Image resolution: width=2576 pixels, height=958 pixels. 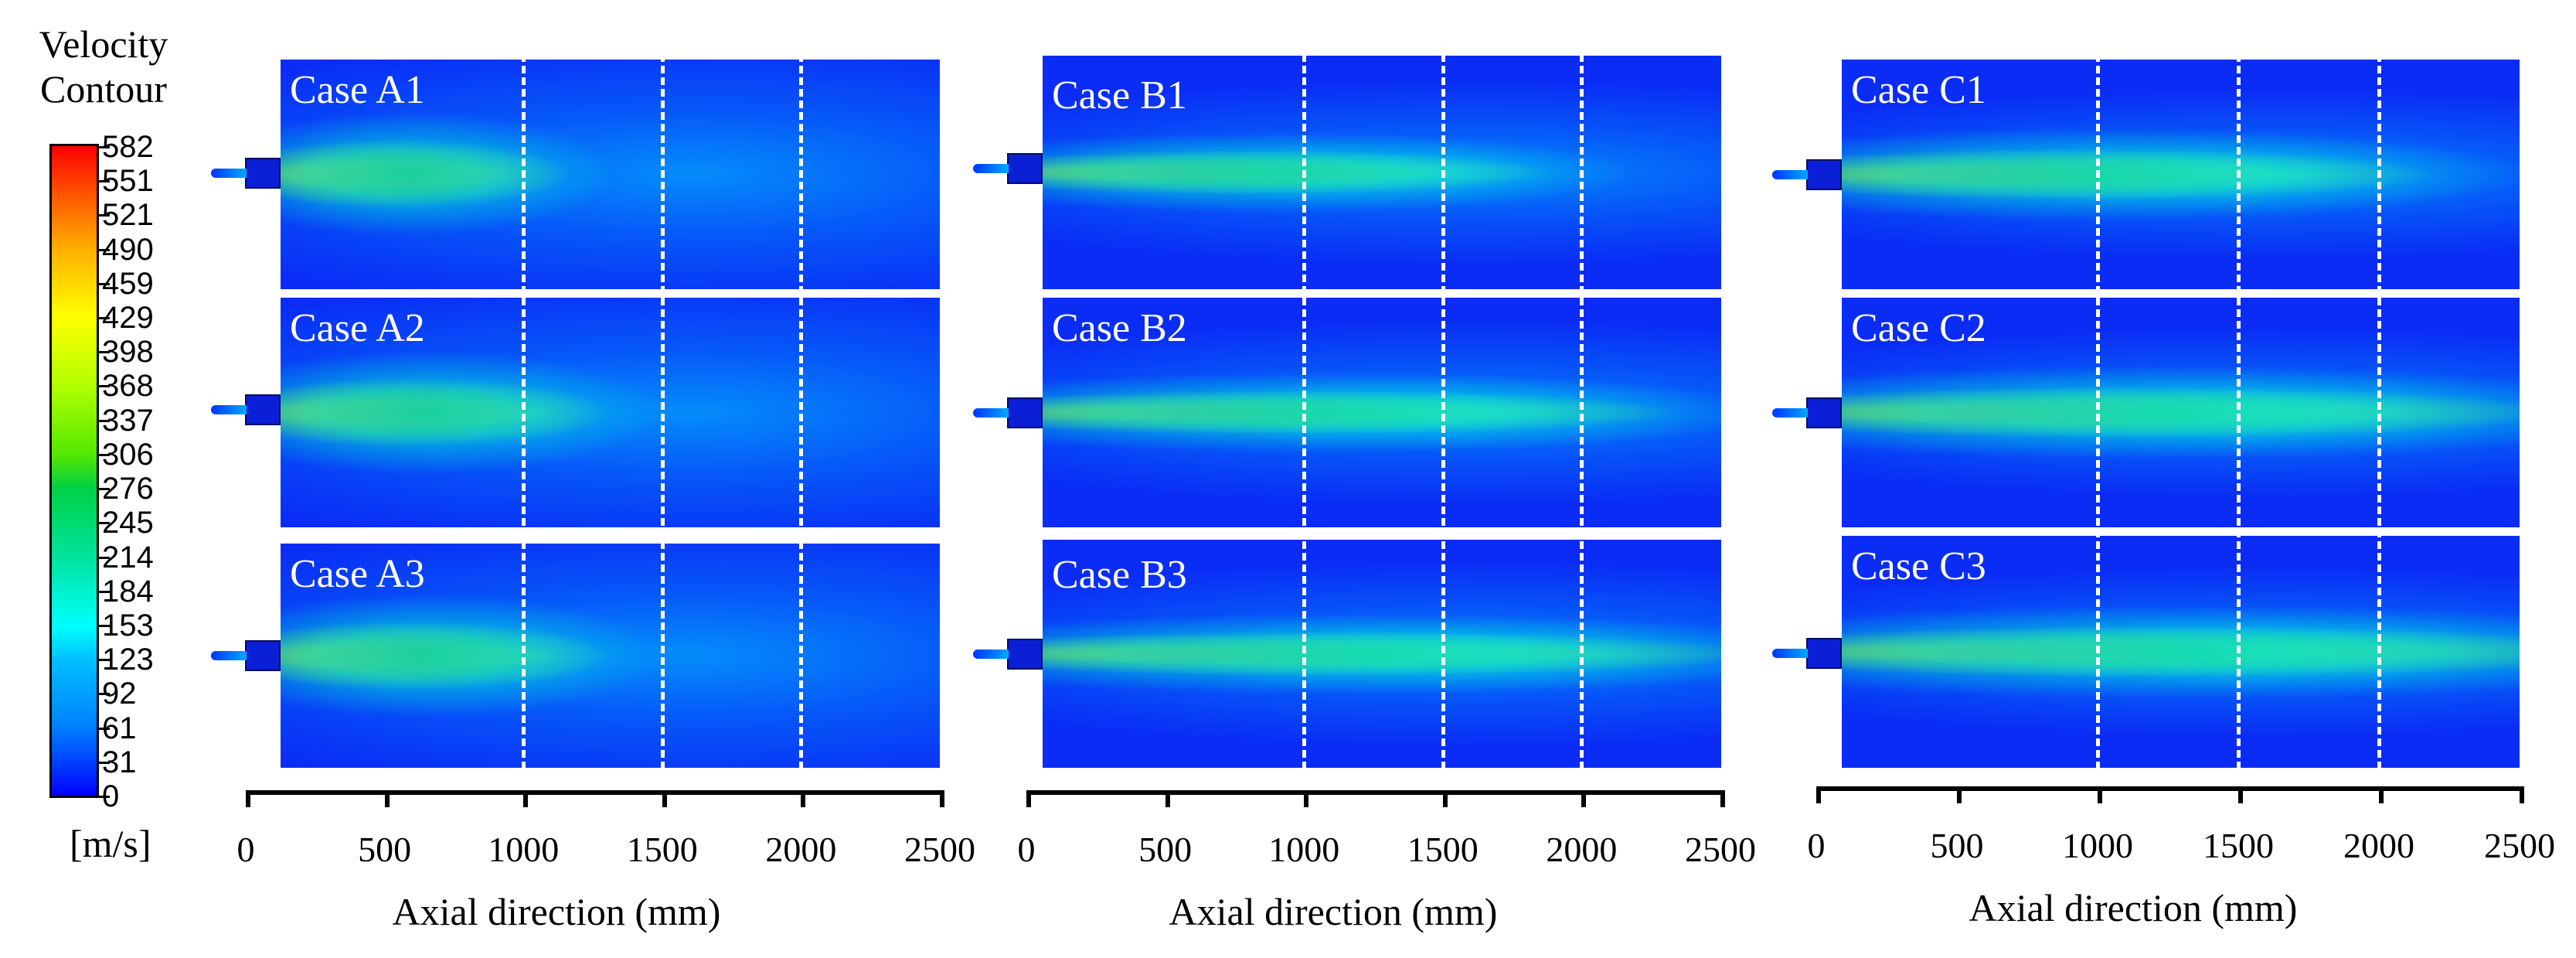 What do you see at coordinates (1119, 95) in the screenshot?
I see `case-label: Case B1` at bounding box center [1119, 95].